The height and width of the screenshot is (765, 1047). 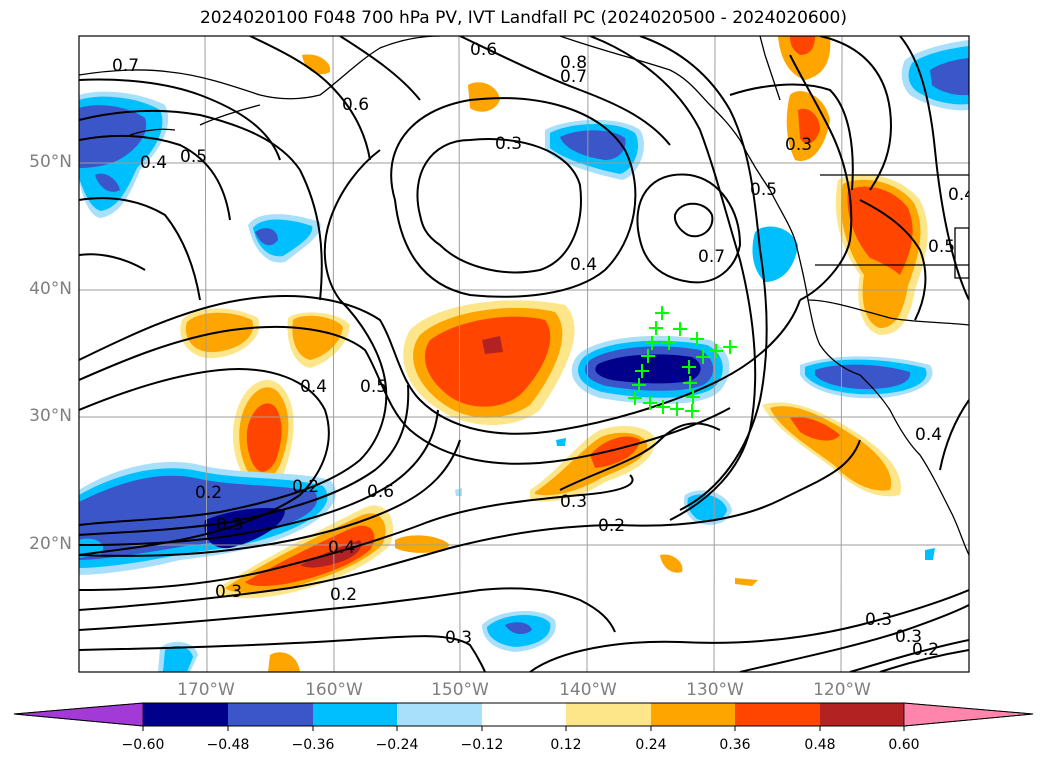 I want to click on longitude-label: 150°W, so click(x=460, y=690).